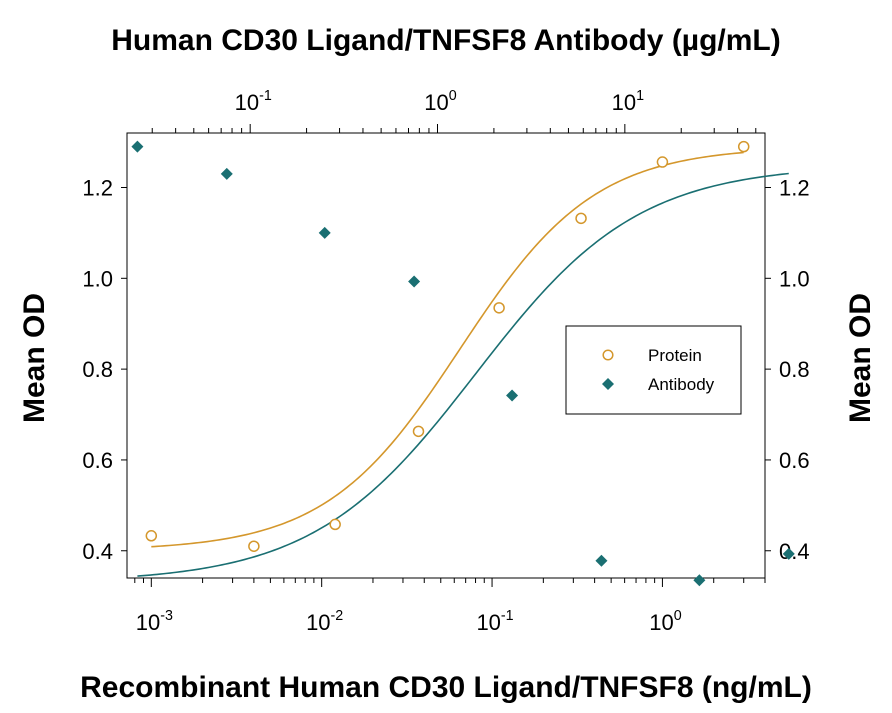 The image size is (892, 713). Describe the element at coordinates (453, 96) in the screenshot. I see `x-top-tick-label-exponent: 0` at that location.